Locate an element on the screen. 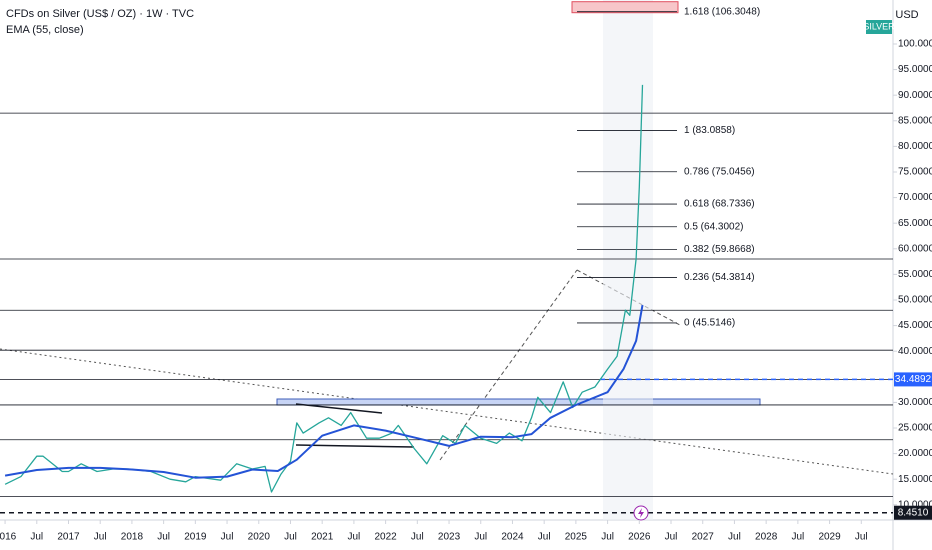 This screenshot has width=932, height=550. y-tick-label: 70.0000 is located at coordinates (915, 197).